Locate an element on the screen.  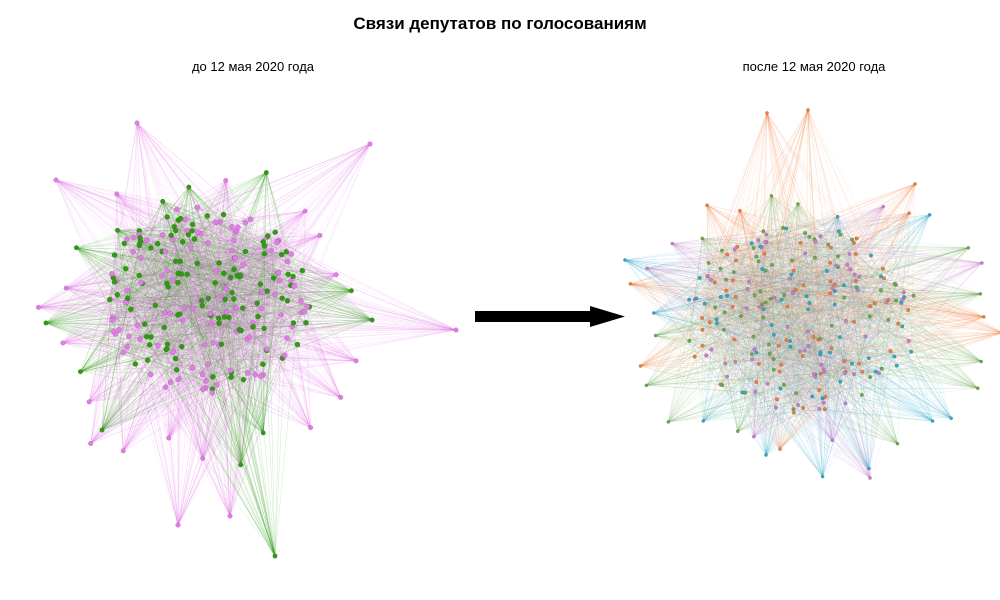
right-panel-subtitle: после 12 мая 2020 года is located at coordinates (814, 66).